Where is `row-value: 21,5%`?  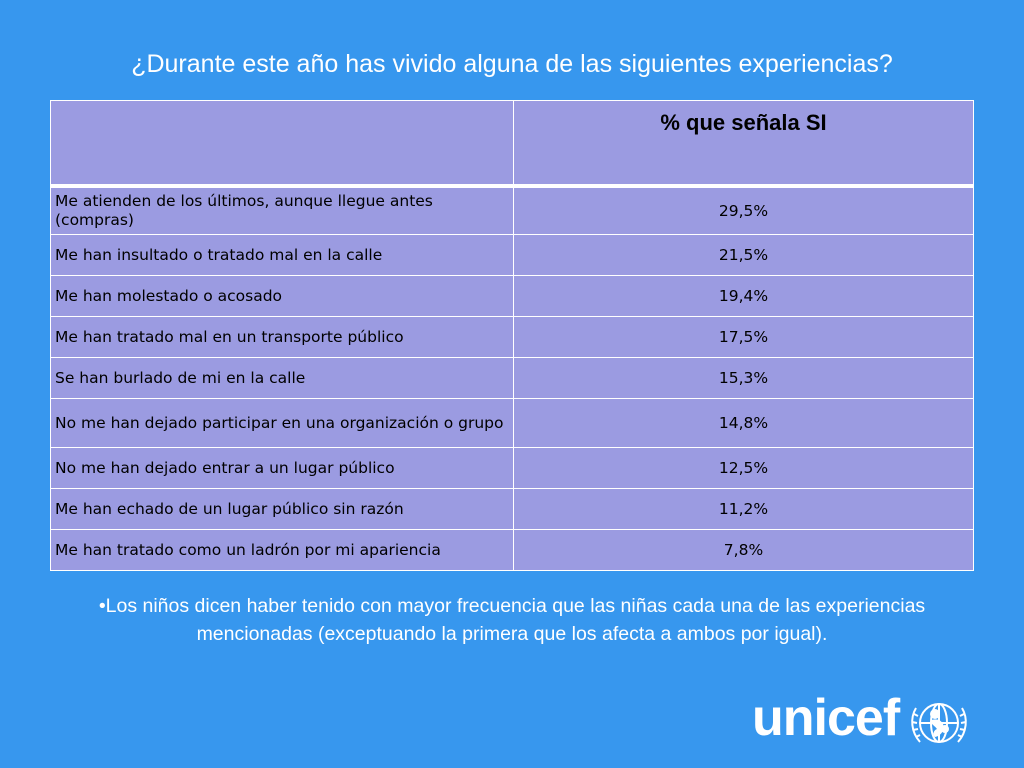
row-value: 21,5% is located at coordinates (743, 255).